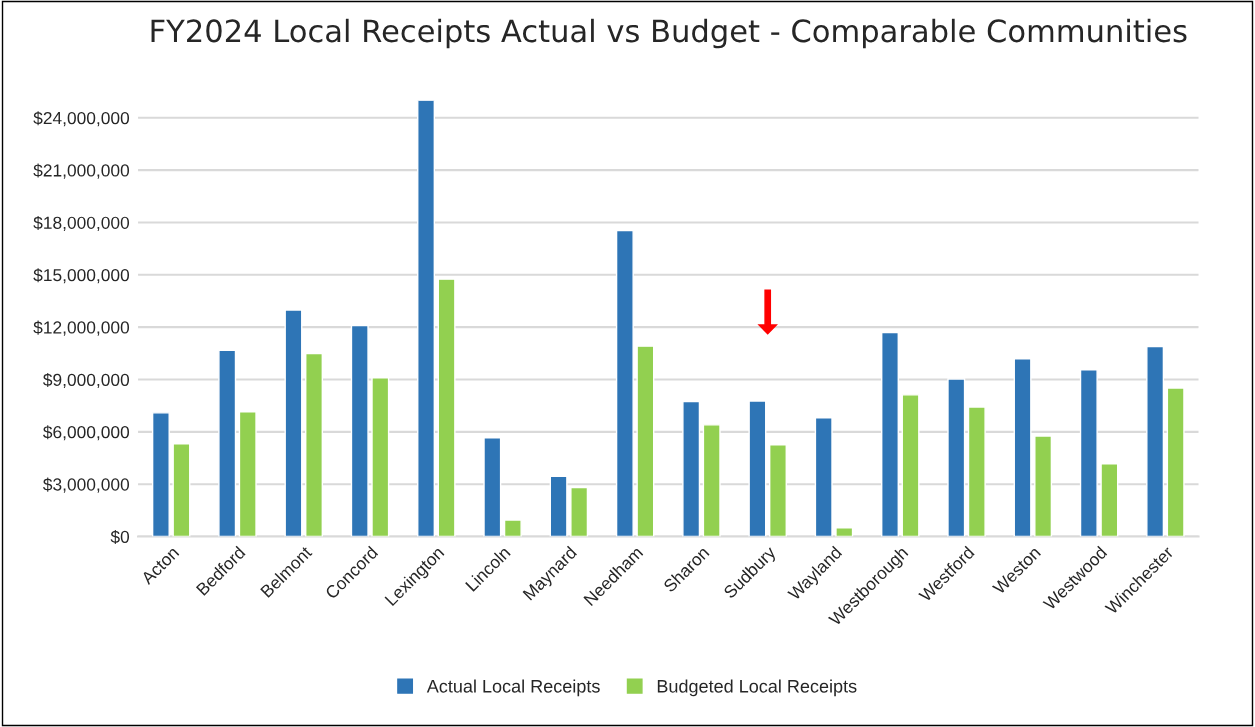 This screenshot has width=1255, height=727. I want to click on y-tick-label: $12,000,000, so click(81, 328).